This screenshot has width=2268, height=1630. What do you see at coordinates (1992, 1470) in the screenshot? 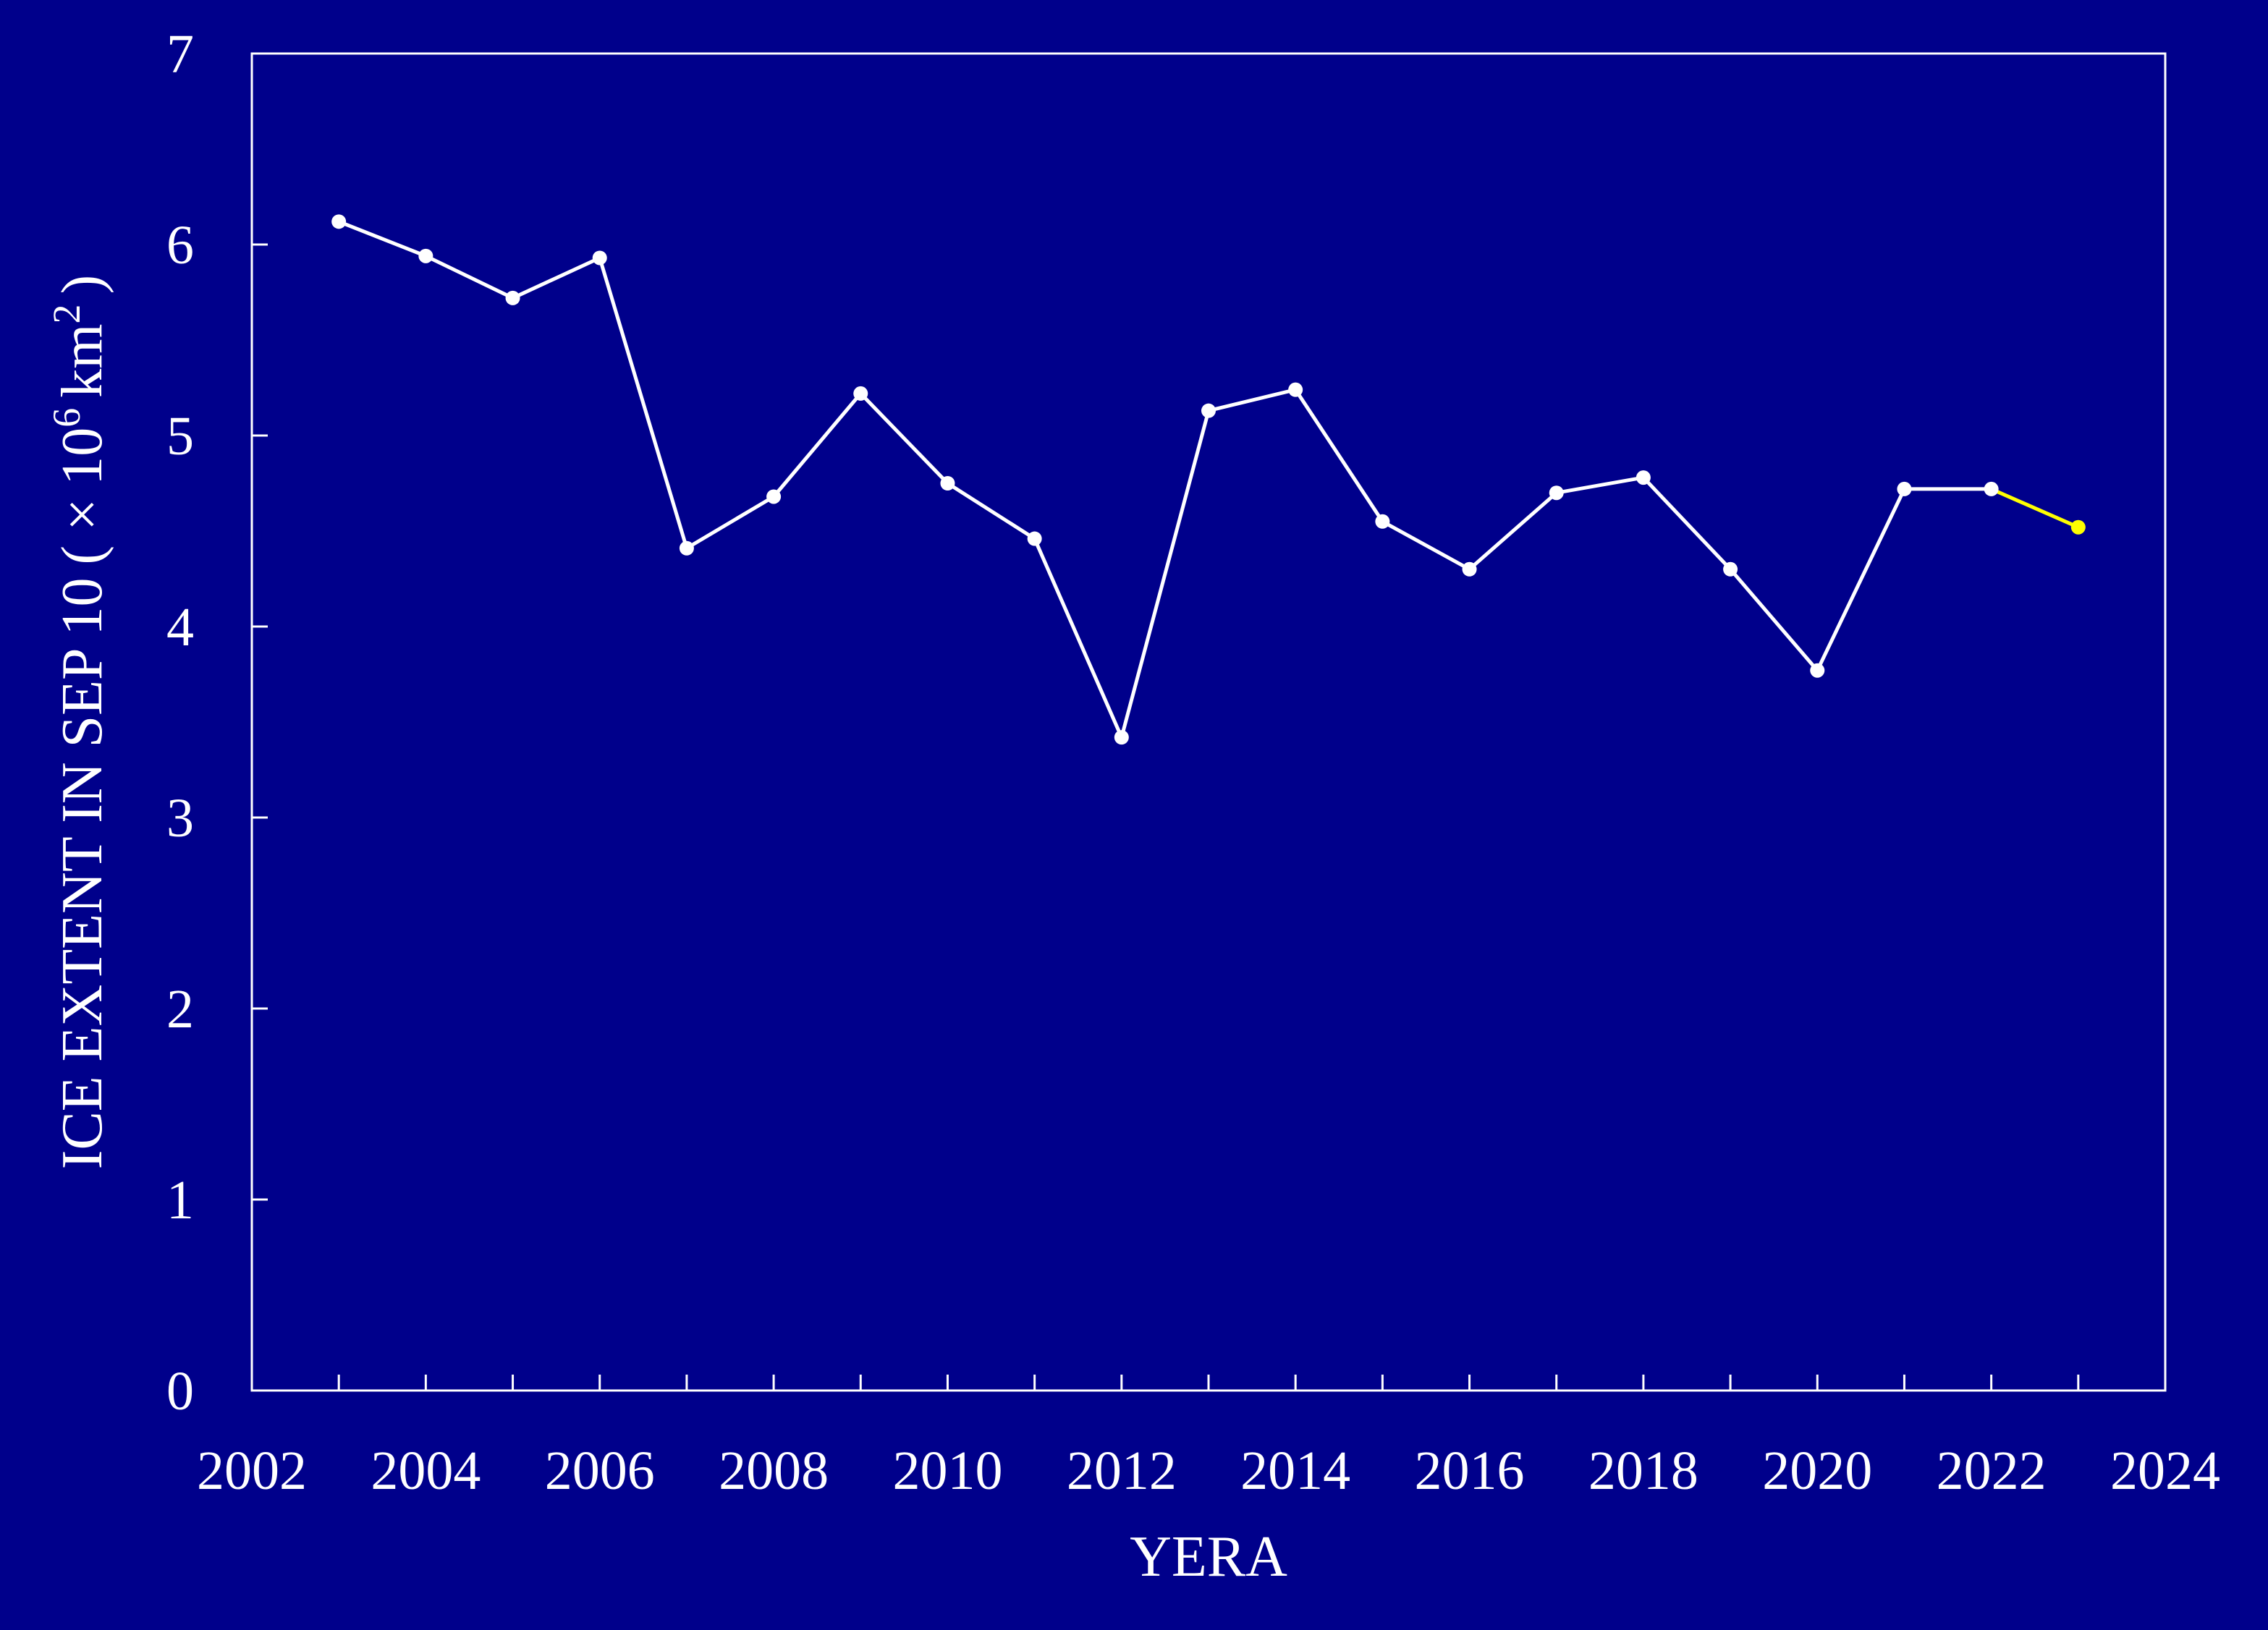
I see `x-tick-label: 2022` at bounding box center [1992, 1470].